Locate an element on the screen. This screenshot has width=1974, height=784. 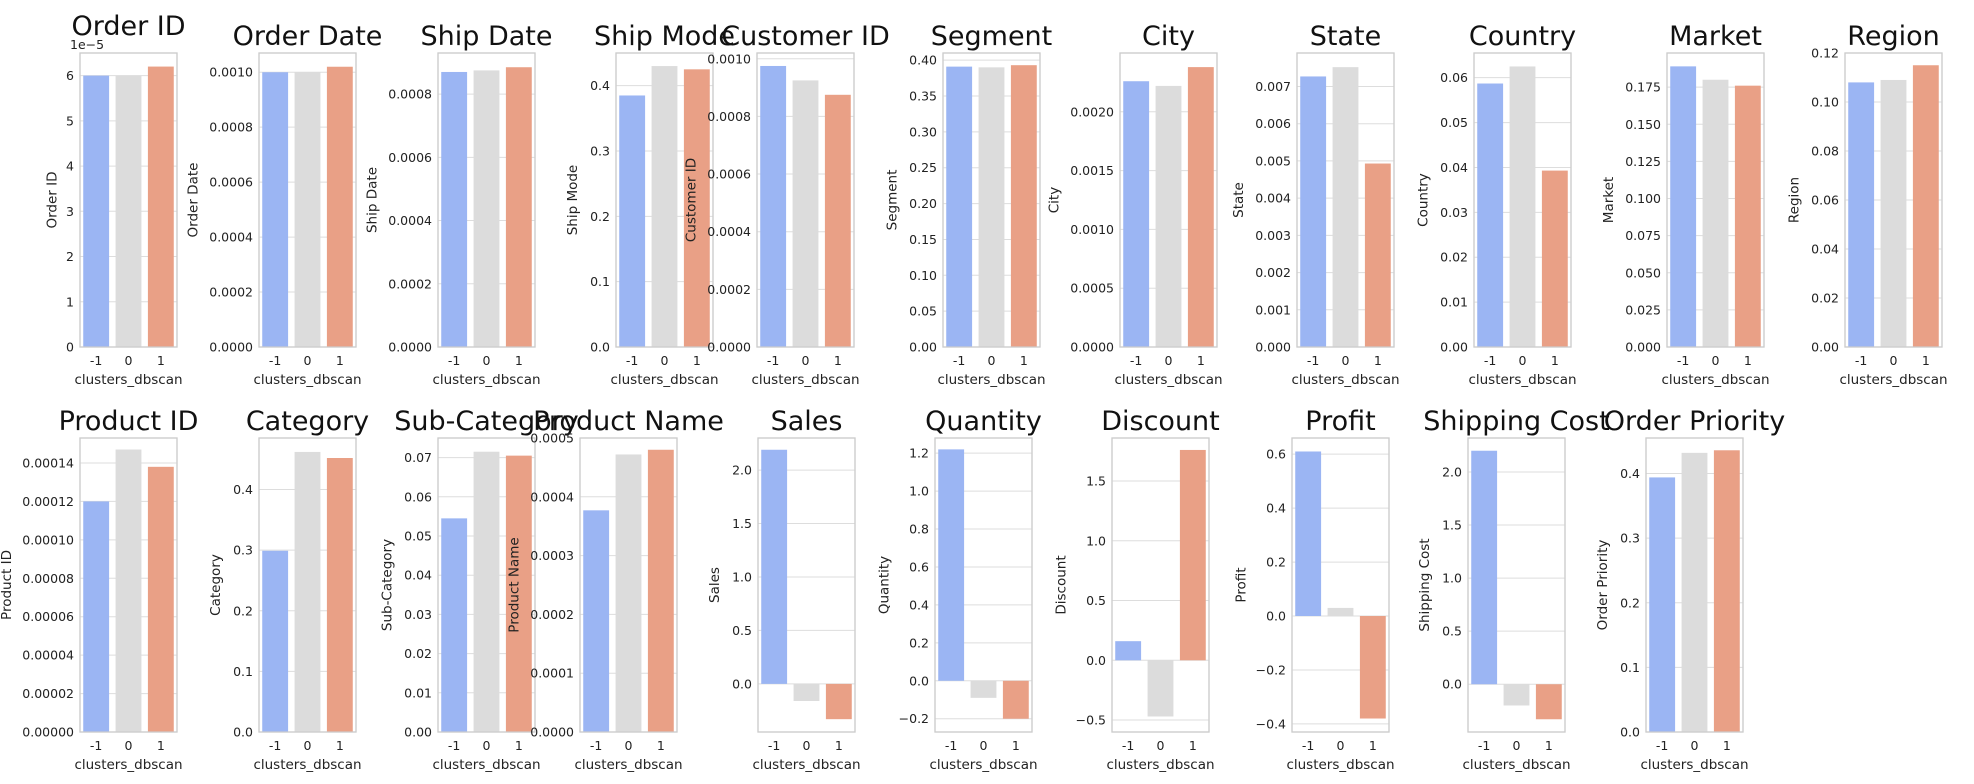
y-axis-label: Product Name is located at coordinates (514, 584).